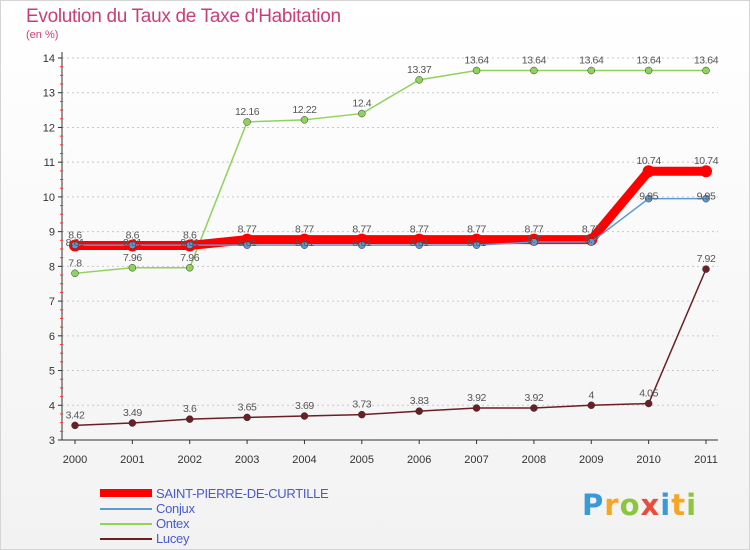 Image resolution: width=750 pixels, height=550 pixels. I want to click on data-label-ontex: 13.37, so click(419, 70).